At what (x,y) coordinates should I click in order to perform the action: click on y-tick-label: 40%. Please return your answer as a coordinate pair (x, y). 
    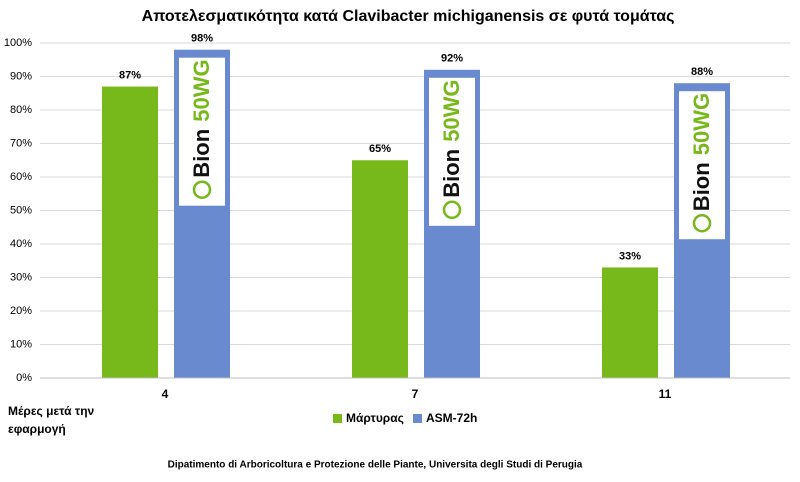
    Looking at the image, I should click on (21, 244).